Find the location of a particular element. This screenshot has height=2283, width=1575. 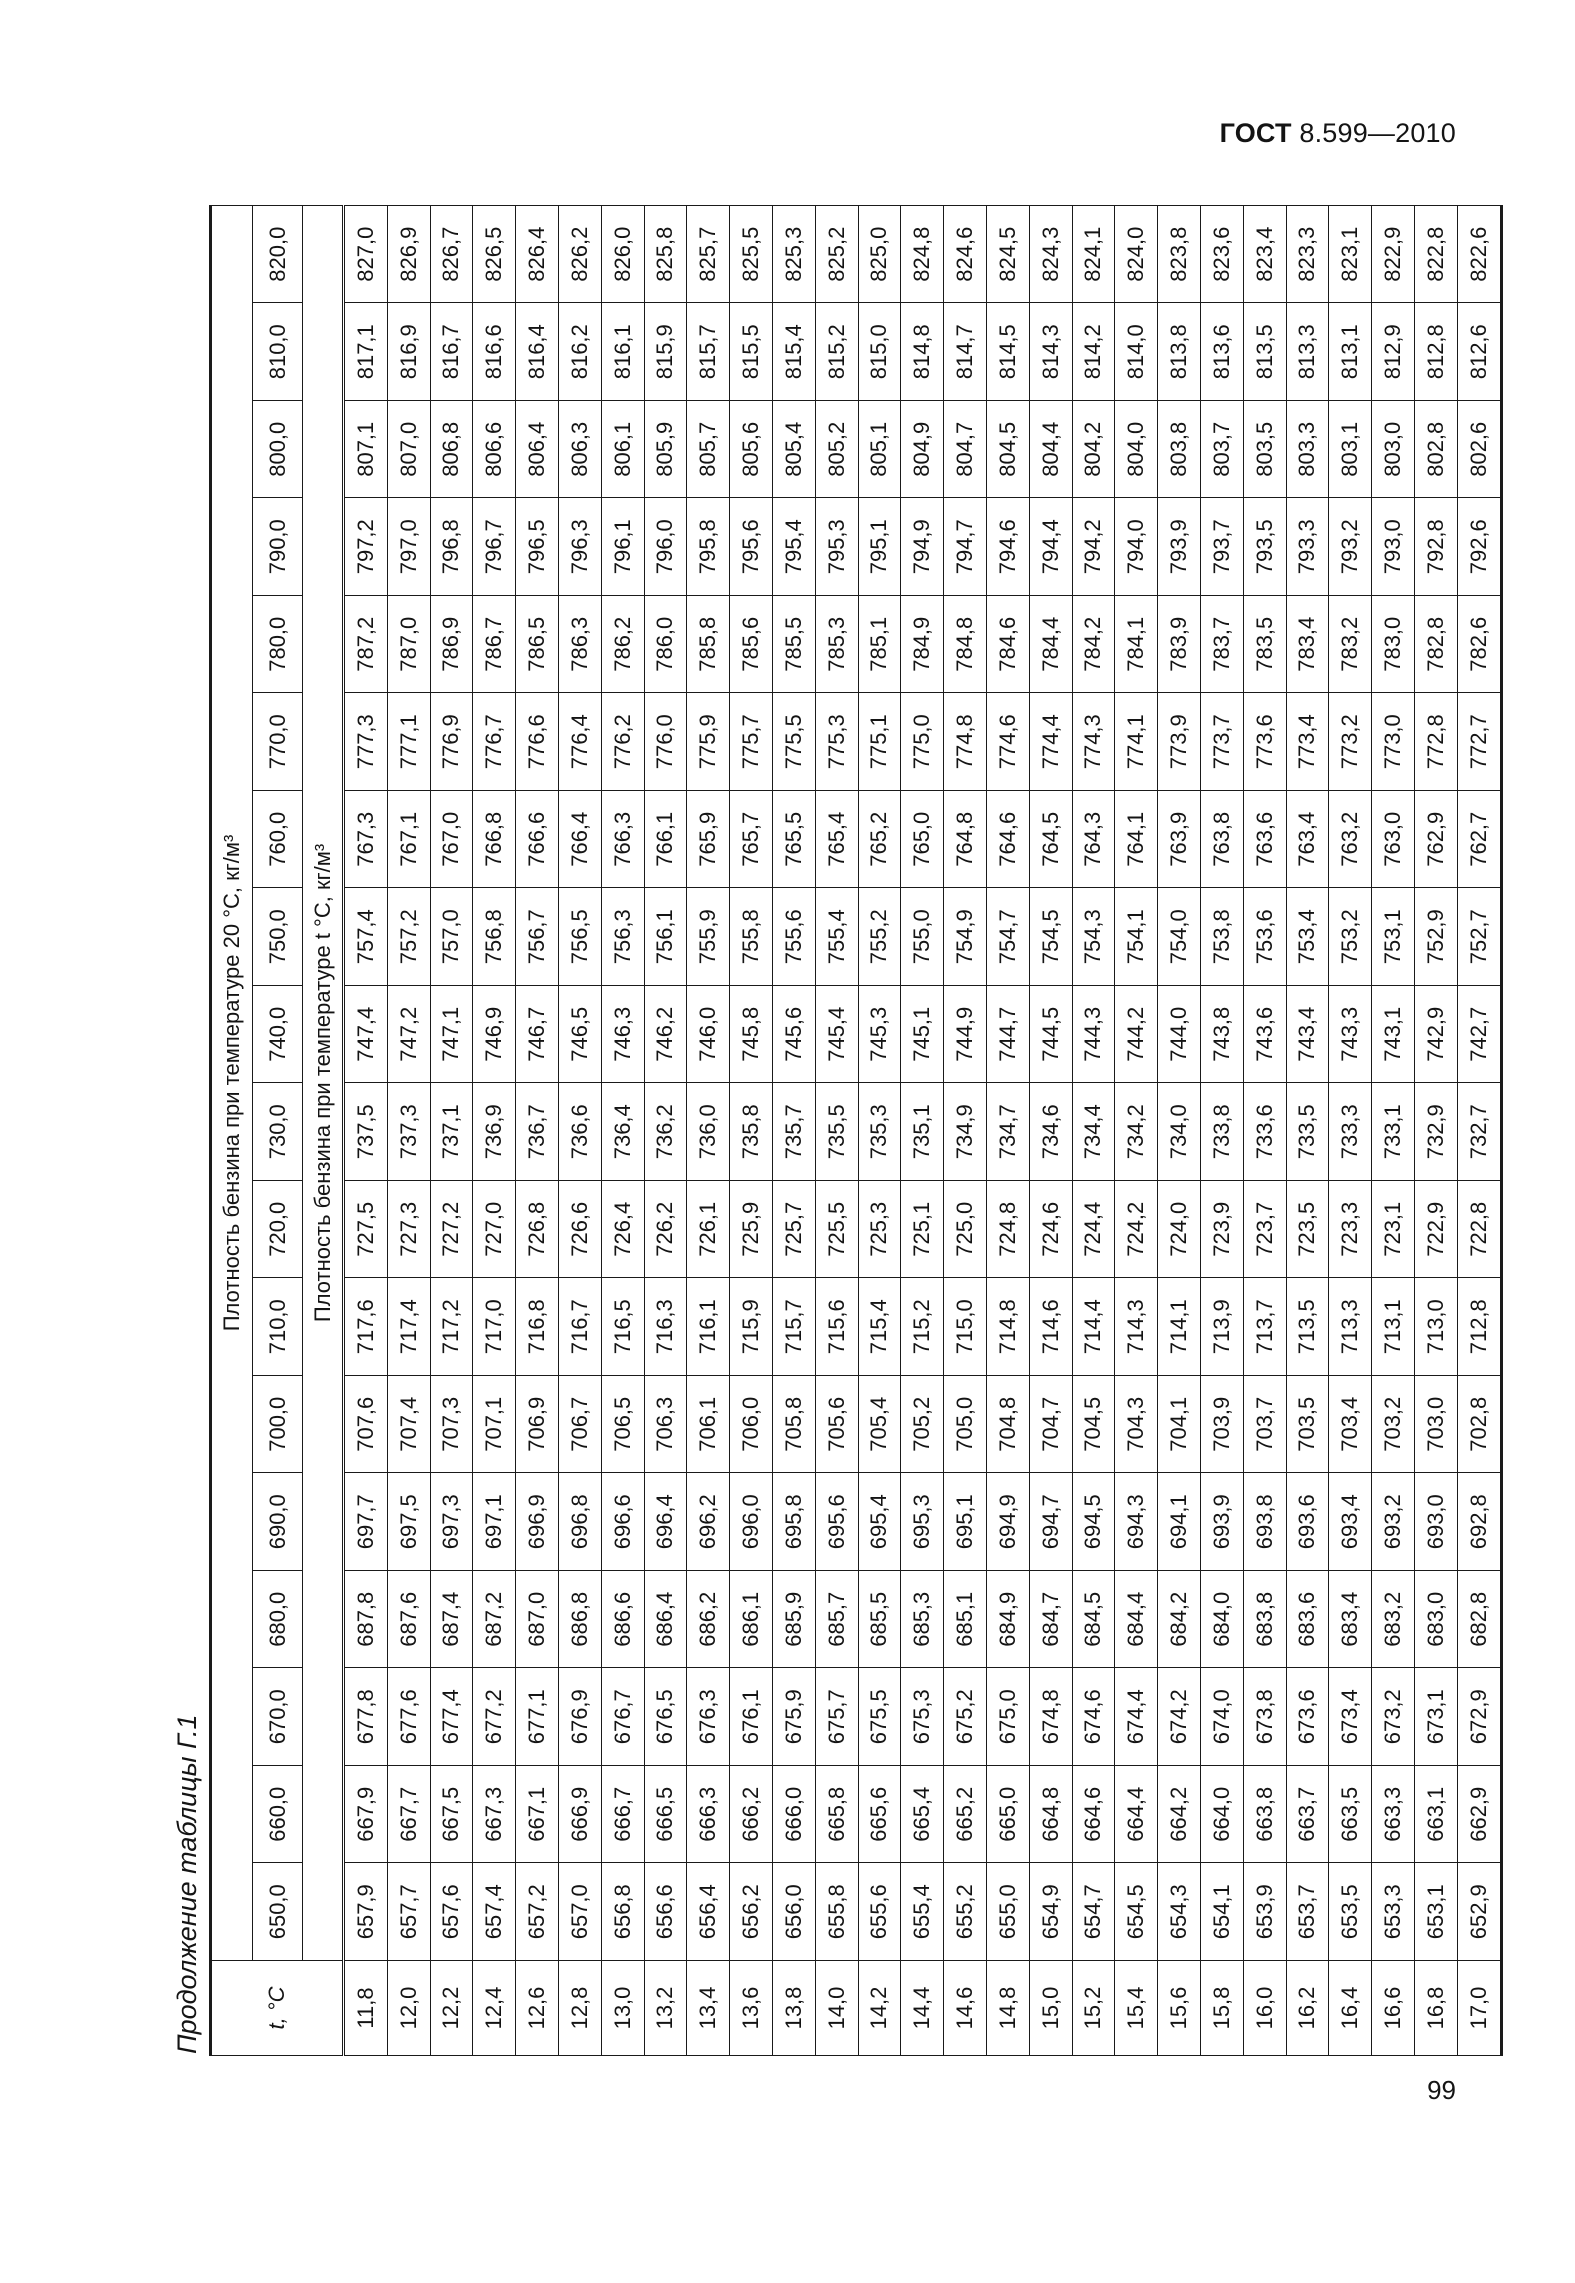

density-cell: 725,5 is located at coordinates (837, 1229).